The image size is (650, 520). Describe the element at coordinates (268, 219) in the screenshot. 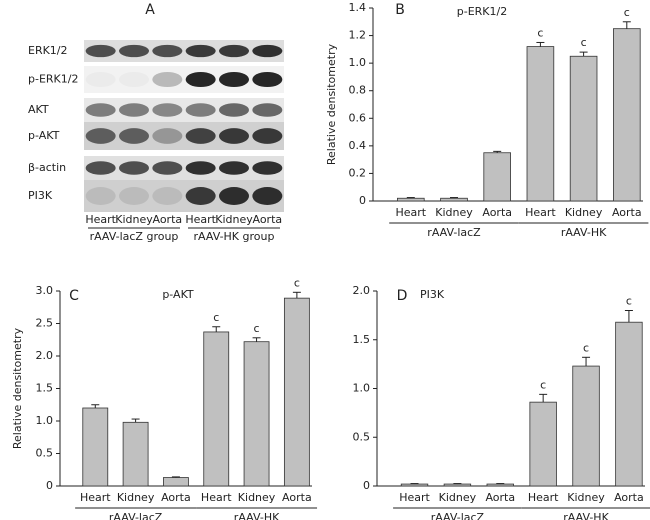

I see `lane-label: Aorta` at that location.